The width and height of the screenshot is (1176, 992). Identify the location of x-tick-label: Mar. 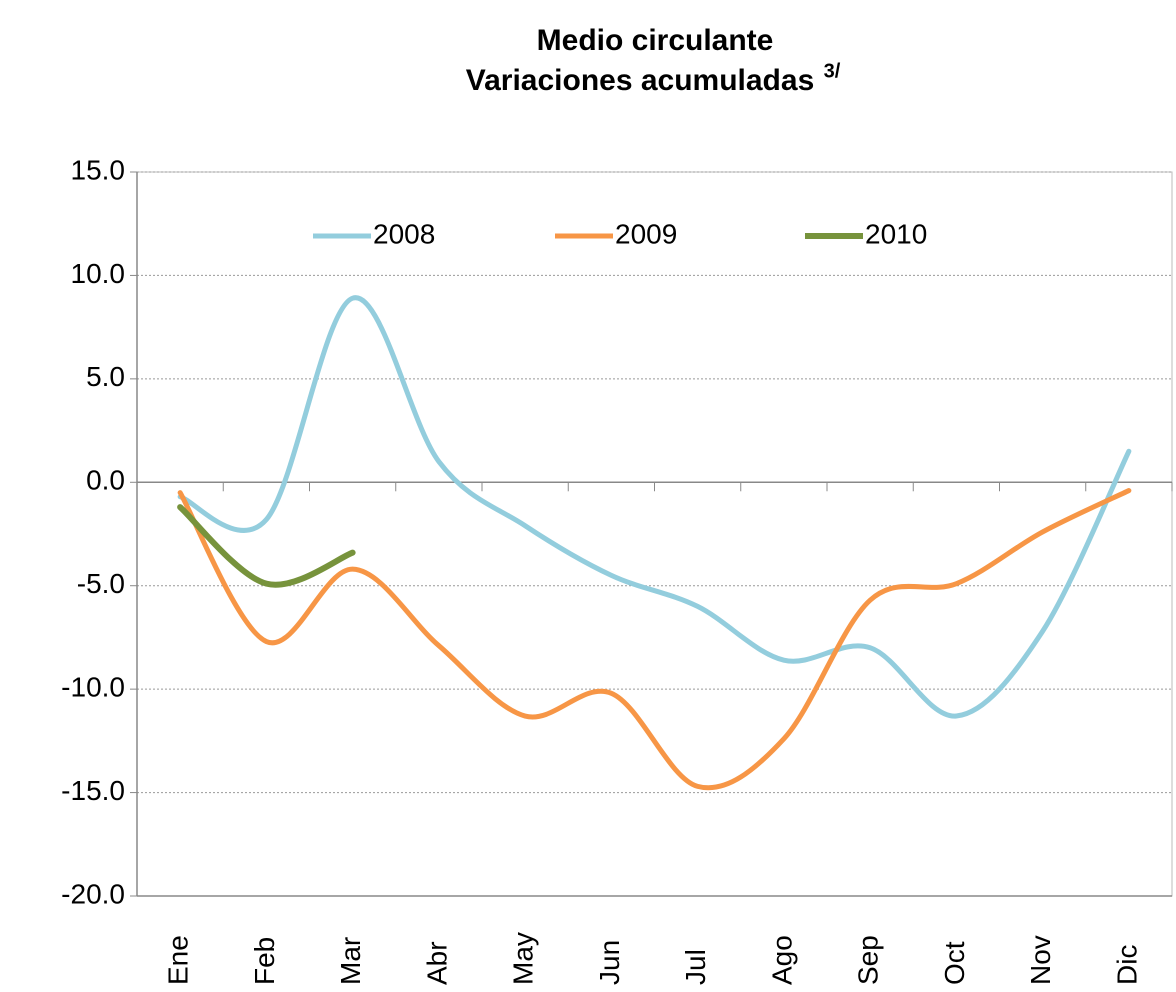
(350, 961).